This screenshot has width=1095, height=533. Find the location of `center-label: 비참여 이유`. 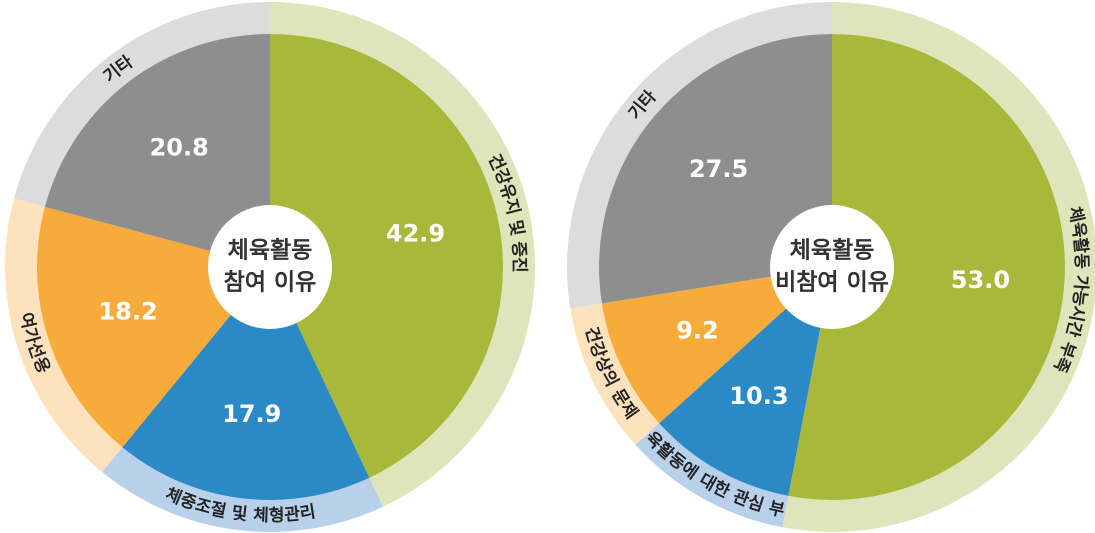

center-label: 비참여 이유 is located at coordinates (832, 283).